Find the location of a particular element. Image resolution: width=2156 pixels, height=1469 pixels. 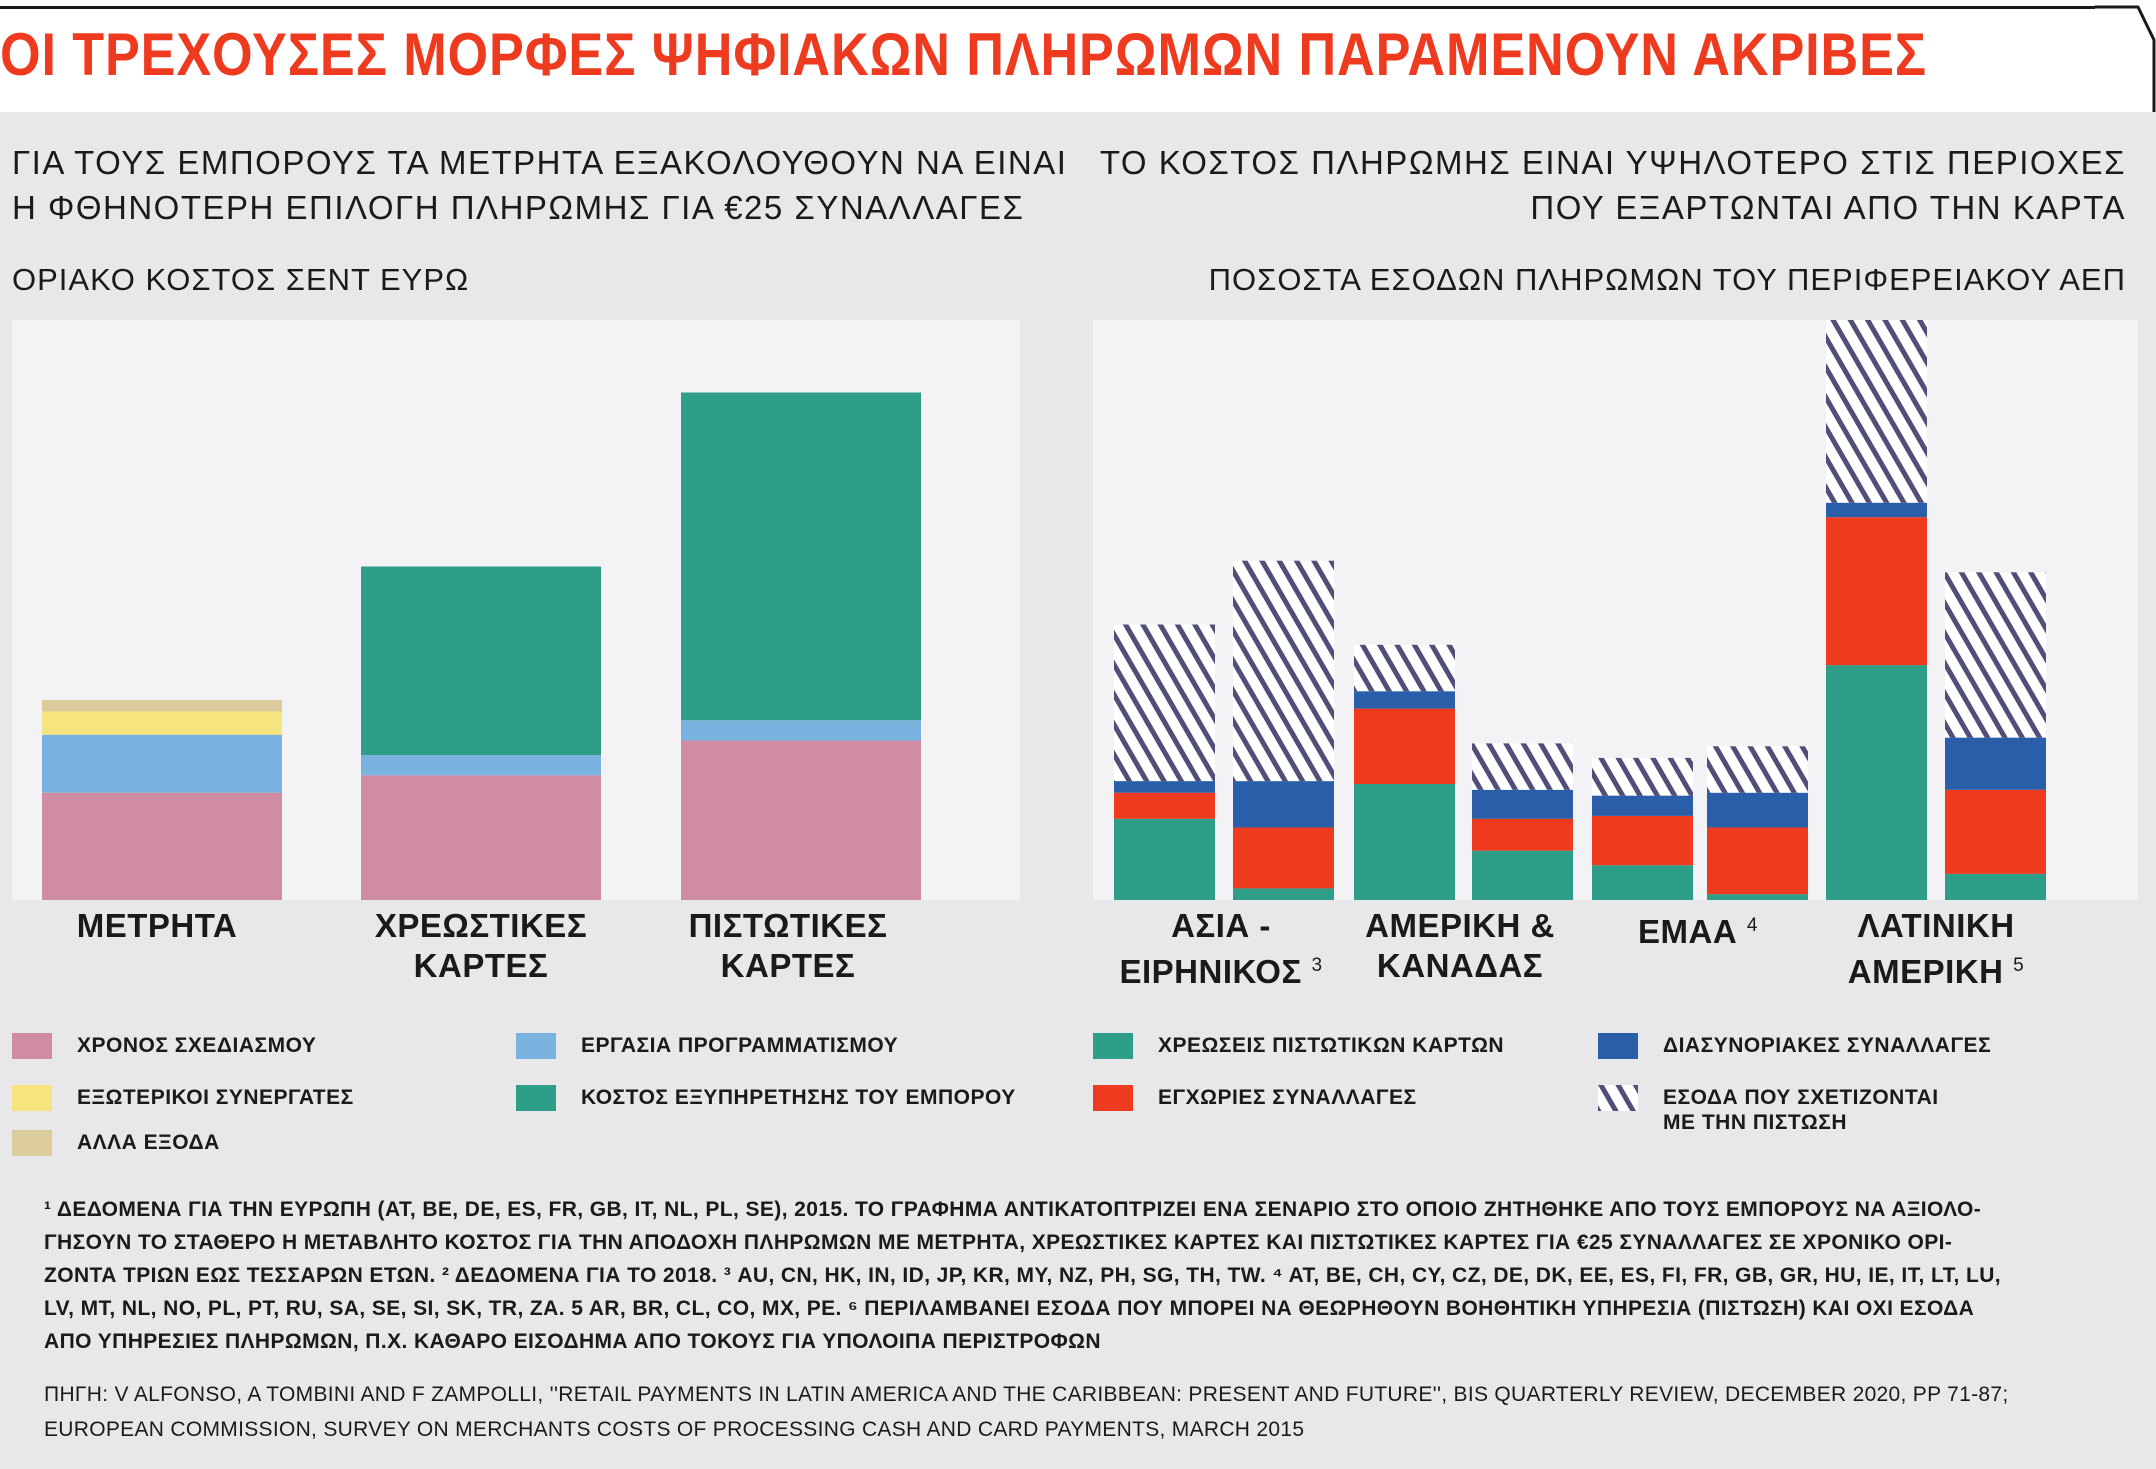

legend-label-line1: ΕΣΟΔΑ ΠΟΥ ΣΧΕΤΙΖΟΝΤΑΙ is located at coordinates (1801, 1097).